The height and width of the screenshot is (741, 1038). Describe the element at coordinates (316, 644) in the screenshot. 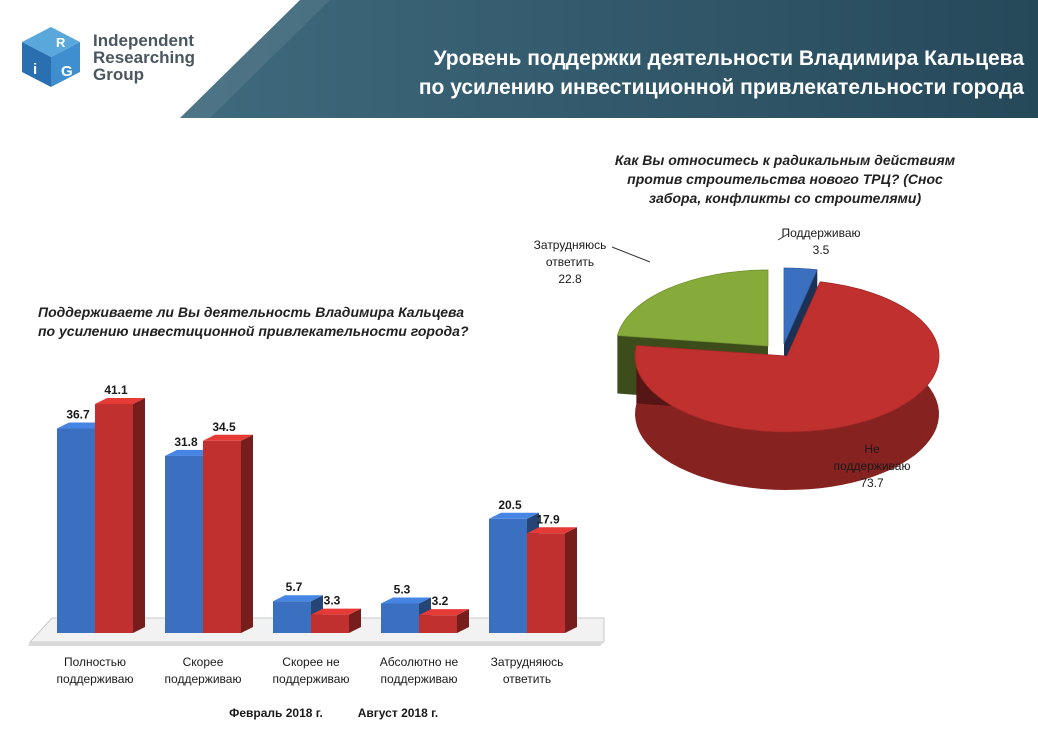

I see `bar-chart-floor-edge` at that location.